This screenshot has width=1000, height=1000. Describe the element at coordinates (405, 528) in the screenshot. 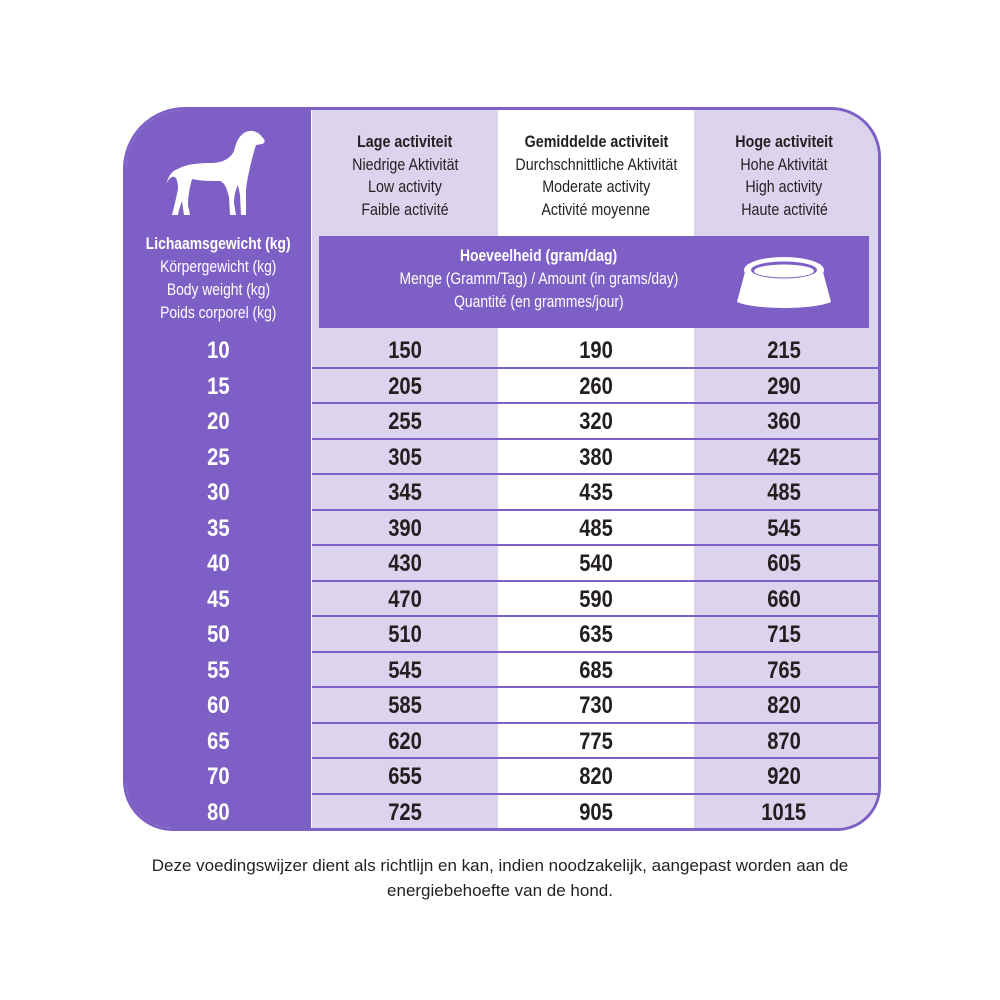

I see `low-activity-cell-value: 390` at that location.